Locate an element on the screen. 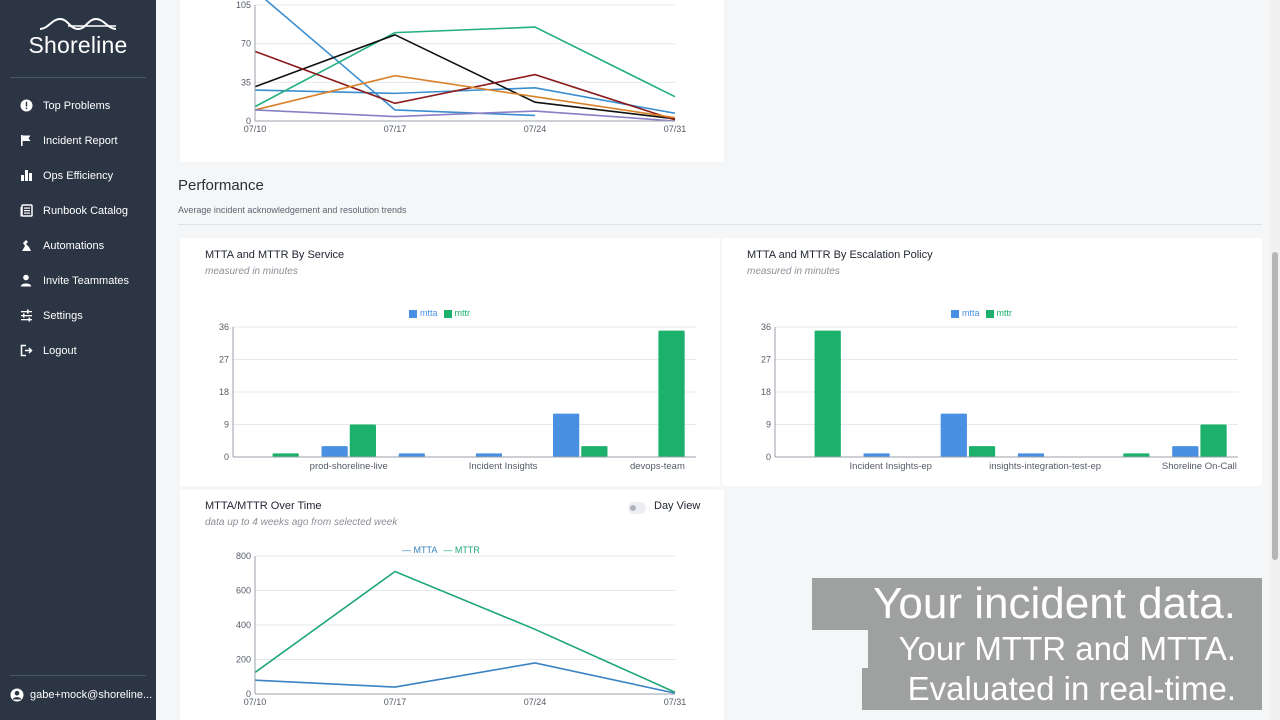 The image size is (1280, 720). x-category-label: devops-team is located at coordinates (657, 466).